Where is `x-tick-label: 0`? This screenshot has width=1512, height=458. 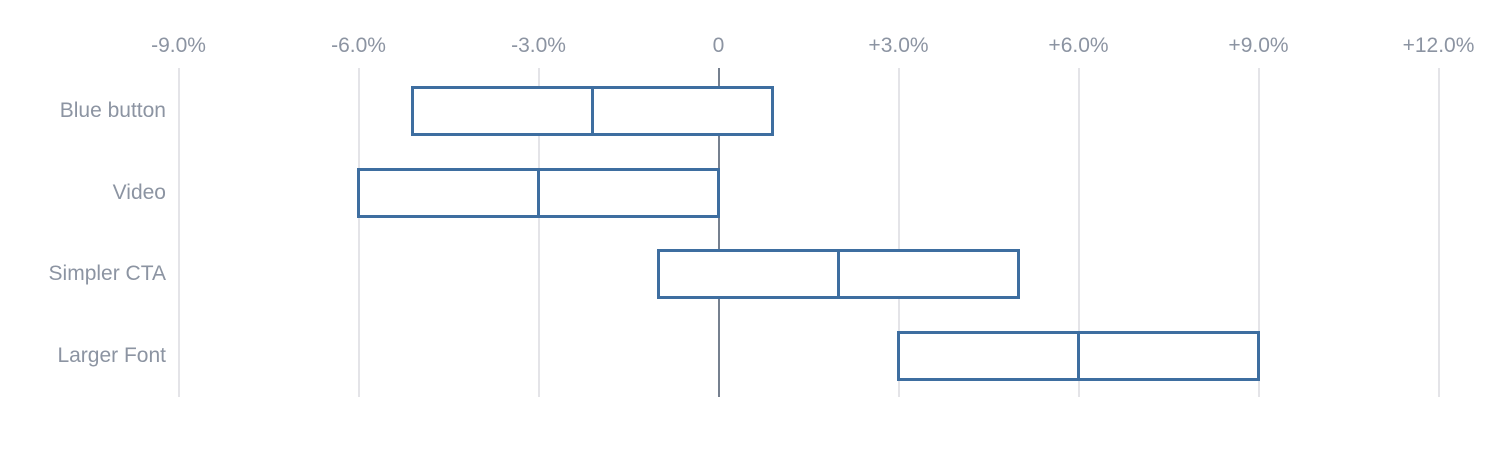
x-tick-label: 0 is located at coordinates (718, 45).